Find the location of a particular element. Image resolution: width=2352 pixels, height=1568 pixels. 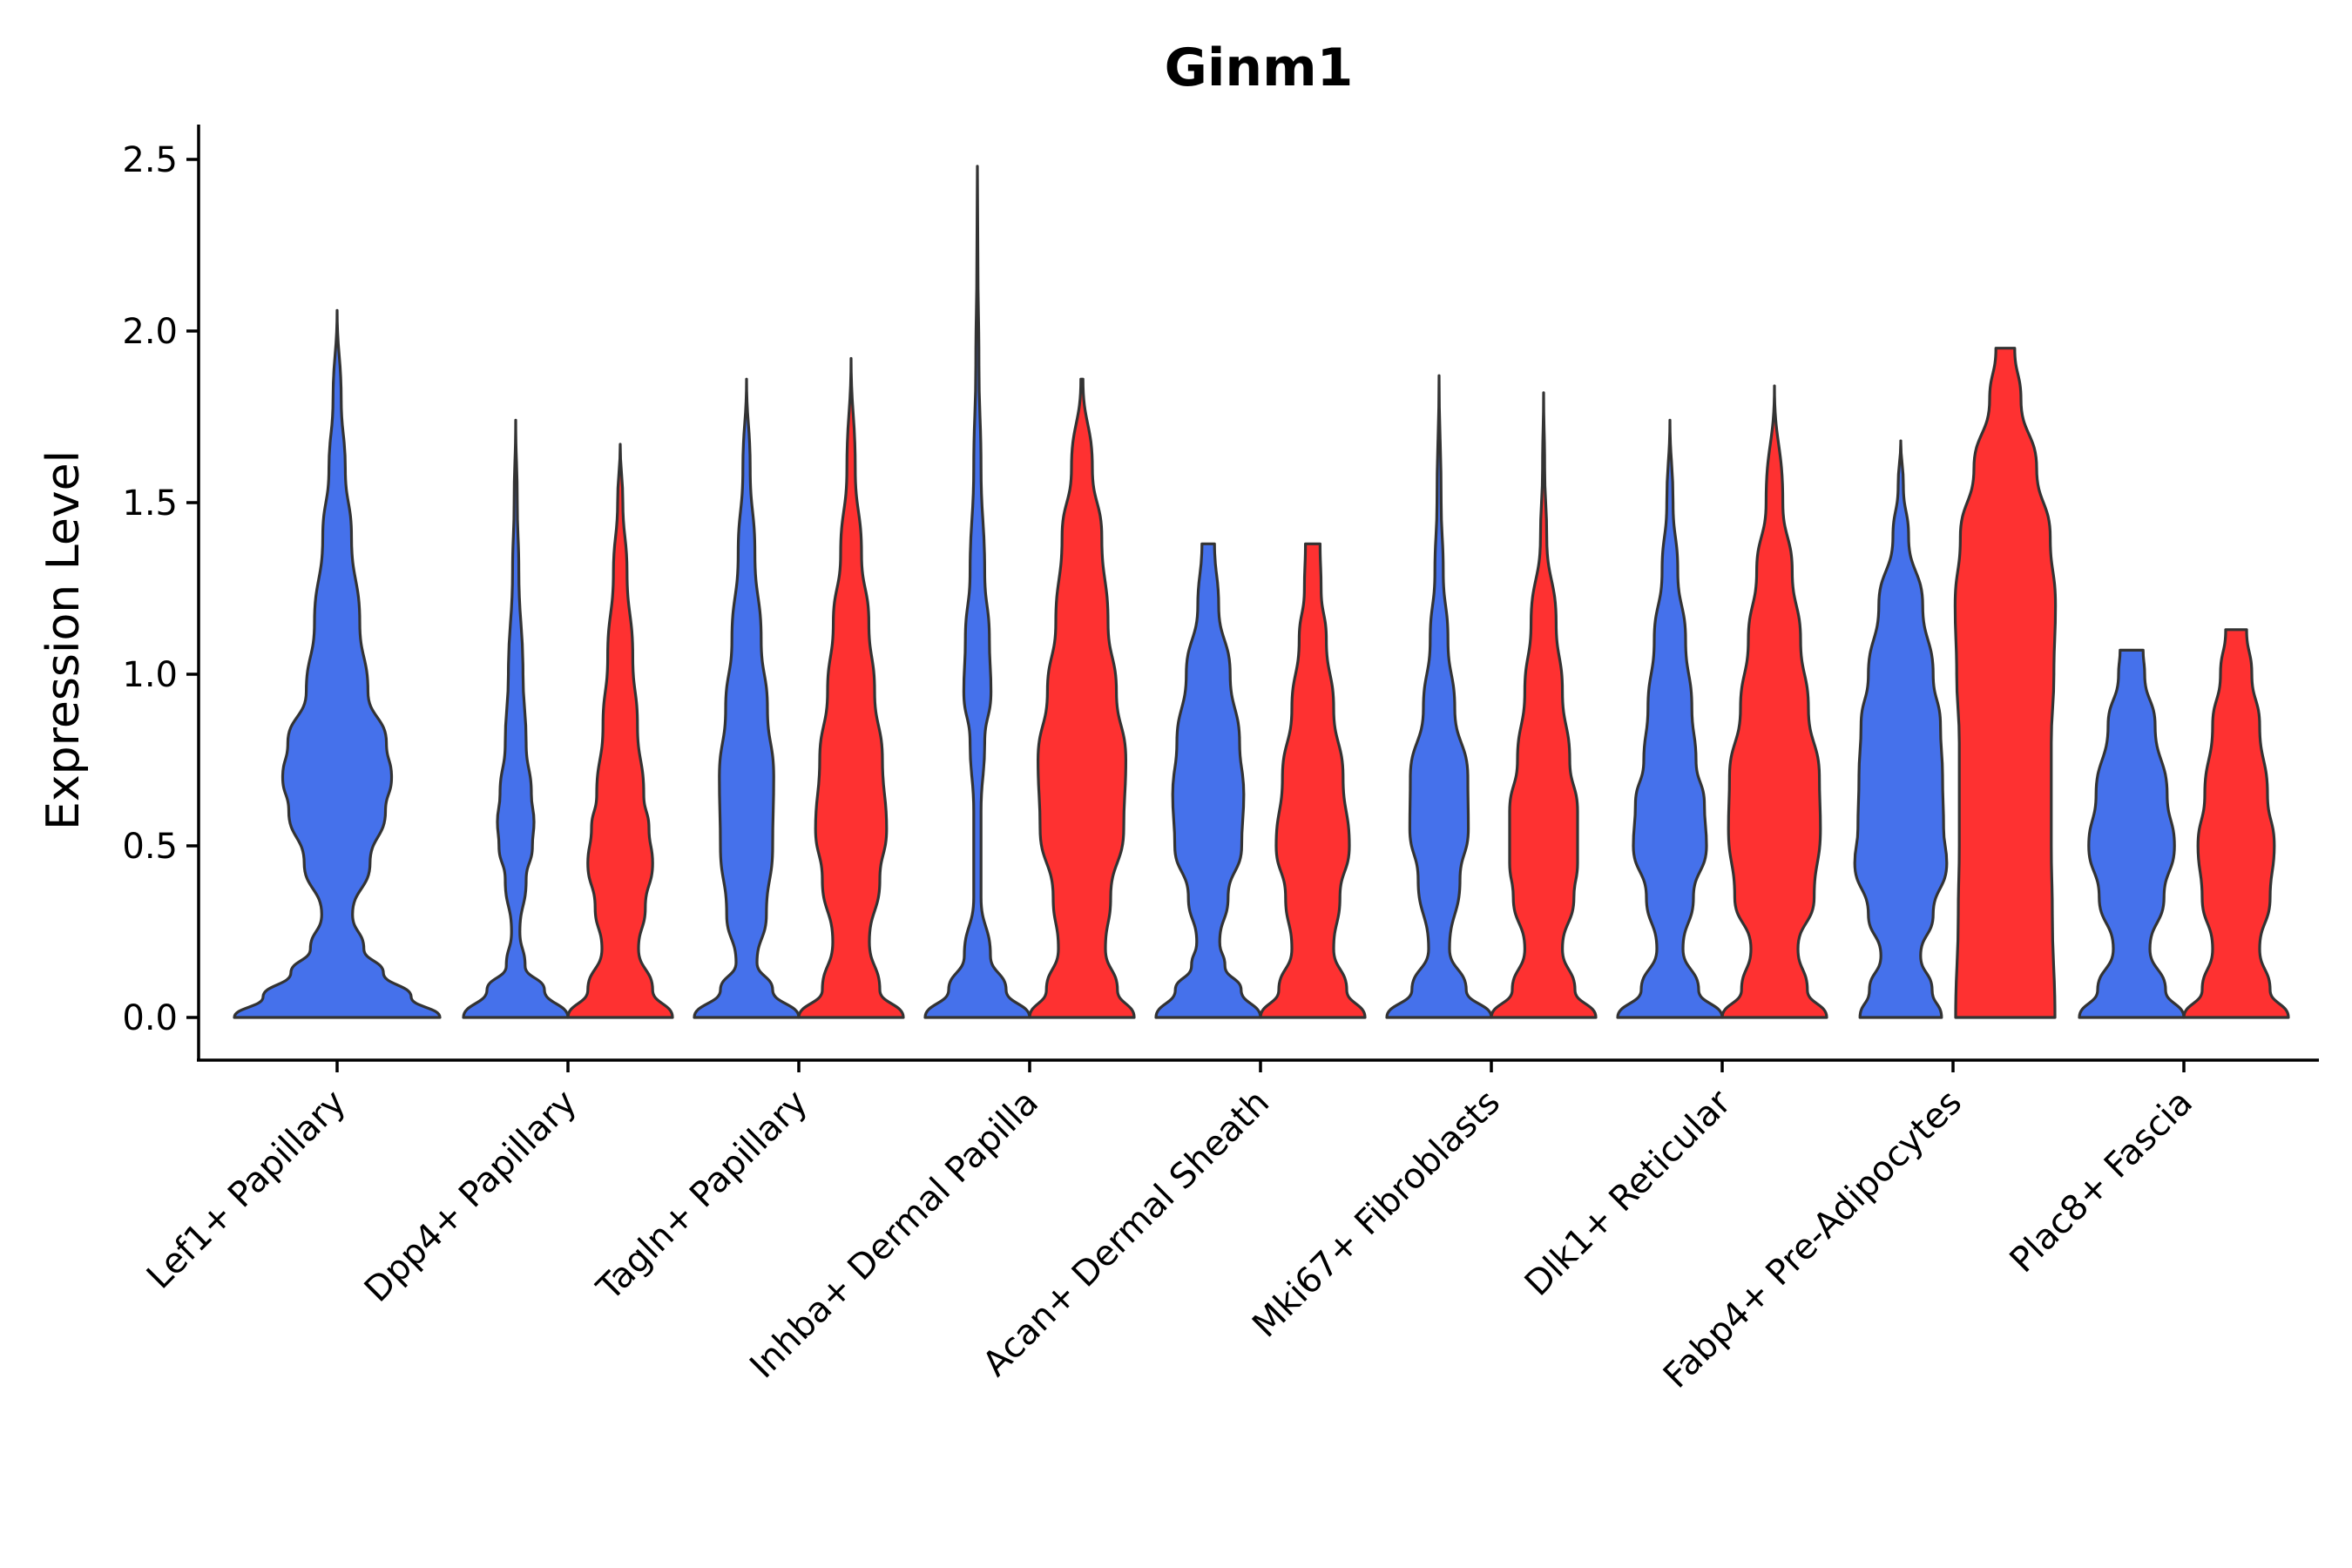

y-tick-label: 0.5 is located at coordinates (150, 847).